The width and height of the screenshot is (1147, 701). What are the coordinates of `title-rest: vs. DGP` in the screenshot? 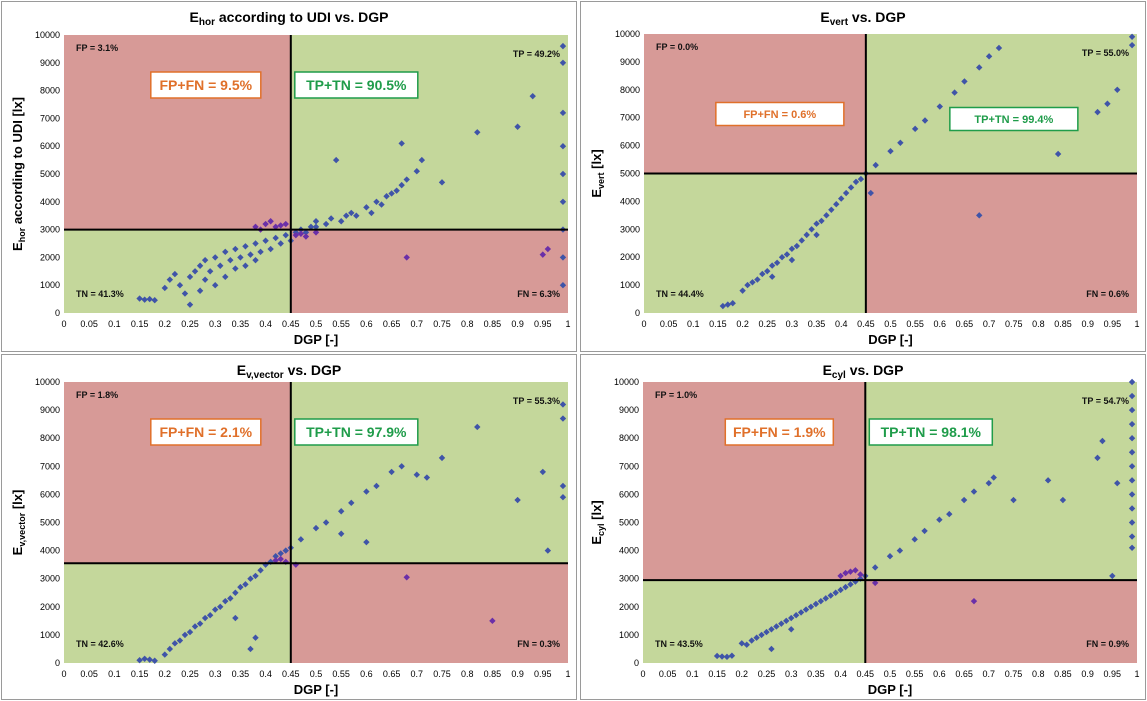 It's located at (877, 17).